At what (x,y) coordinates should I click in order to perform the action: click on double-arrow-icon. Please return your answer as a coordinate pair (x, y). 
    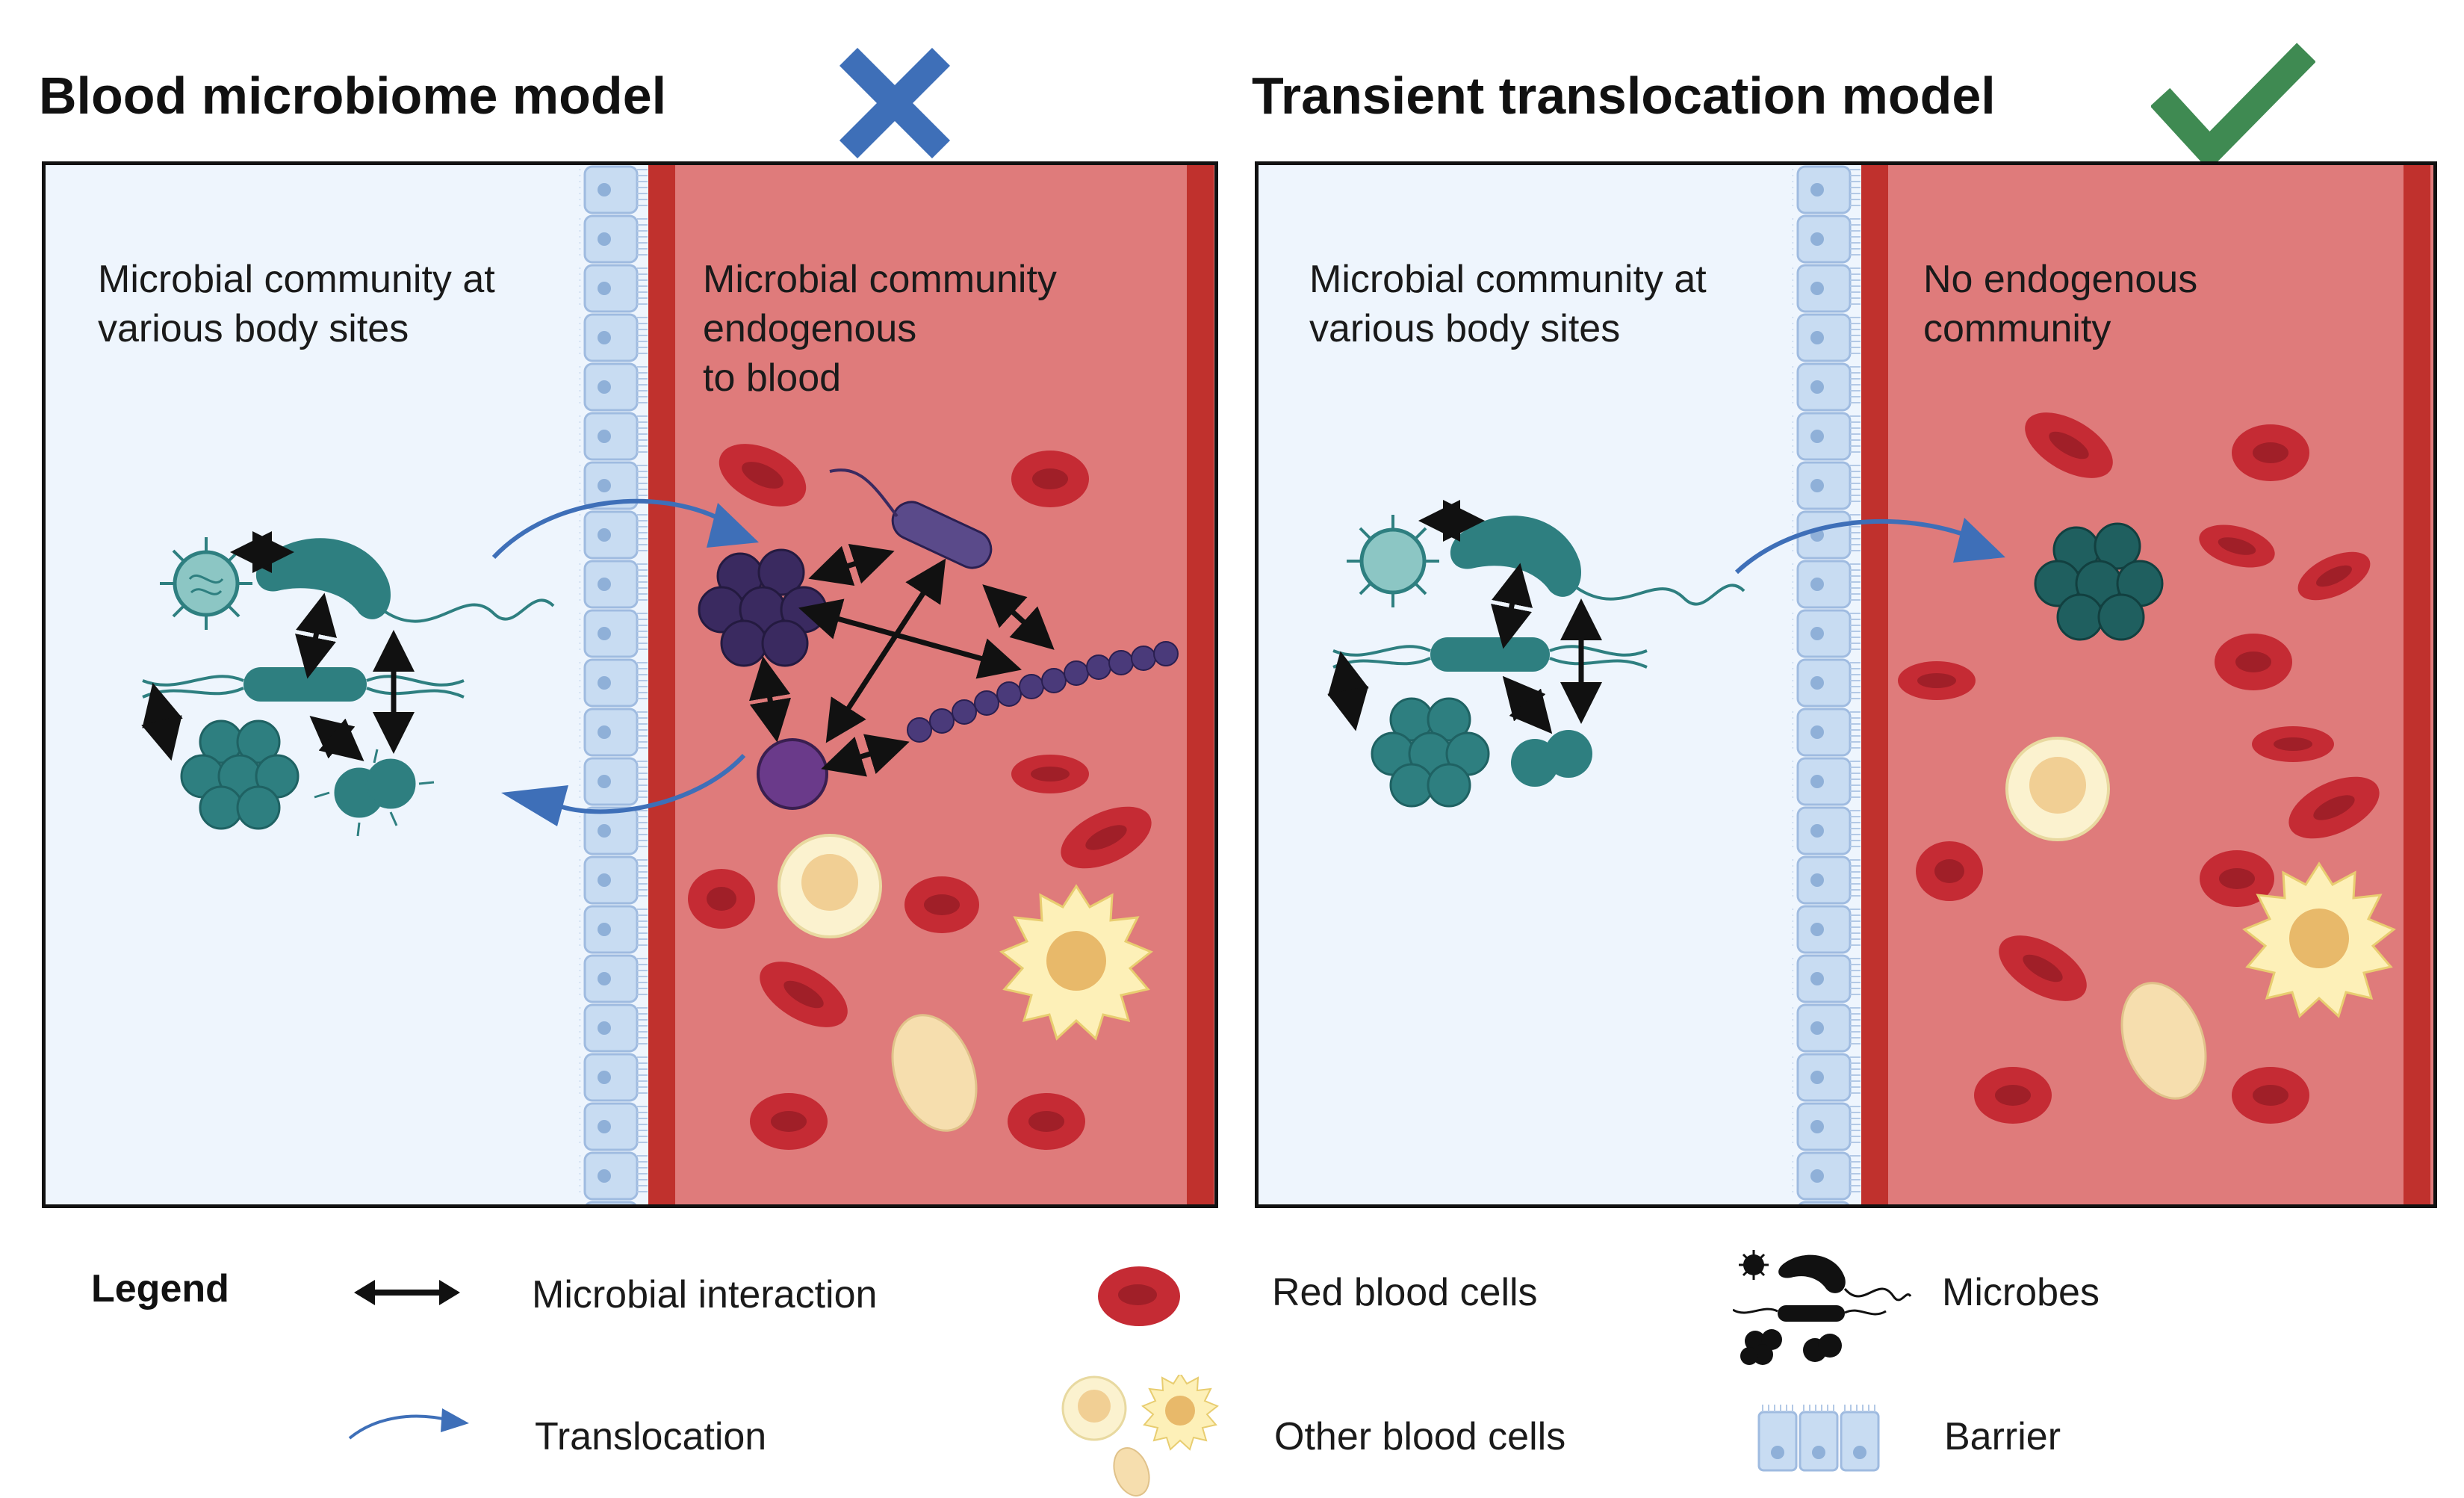
    Looking at the image, I should click on (407, 1292).